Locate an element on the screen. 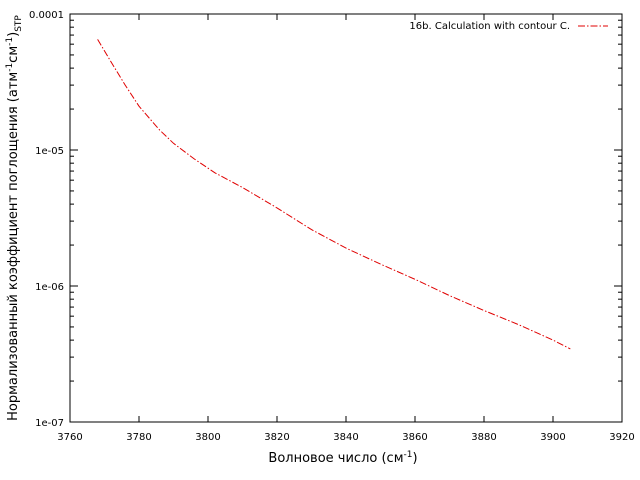 The width and height of the screenshot is (640, 480). x-axis-title-base: Волновое число (см is located at coordinates (335, 458).